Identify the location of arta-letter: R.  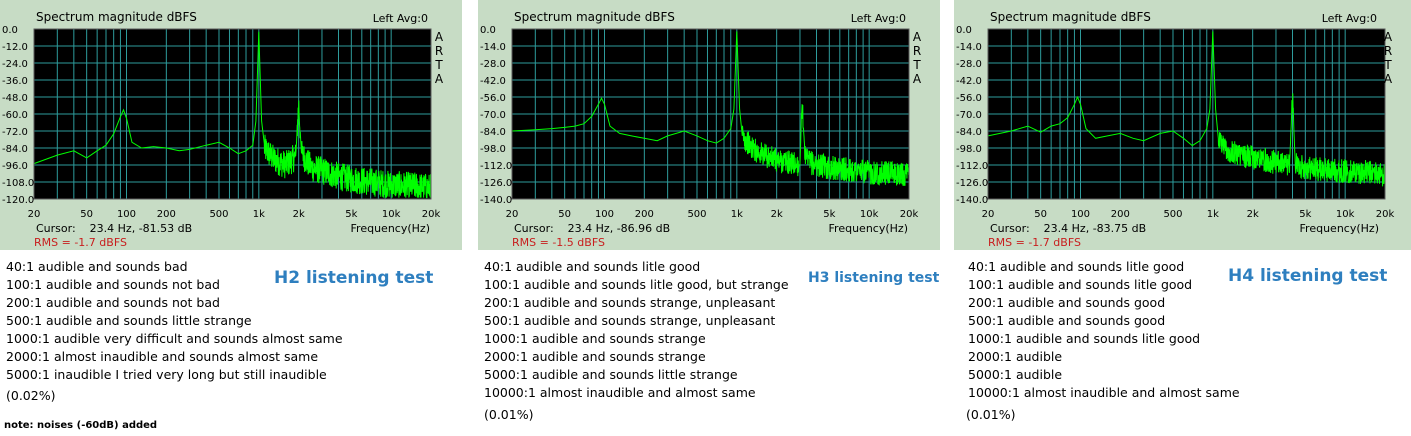
(917, 51).